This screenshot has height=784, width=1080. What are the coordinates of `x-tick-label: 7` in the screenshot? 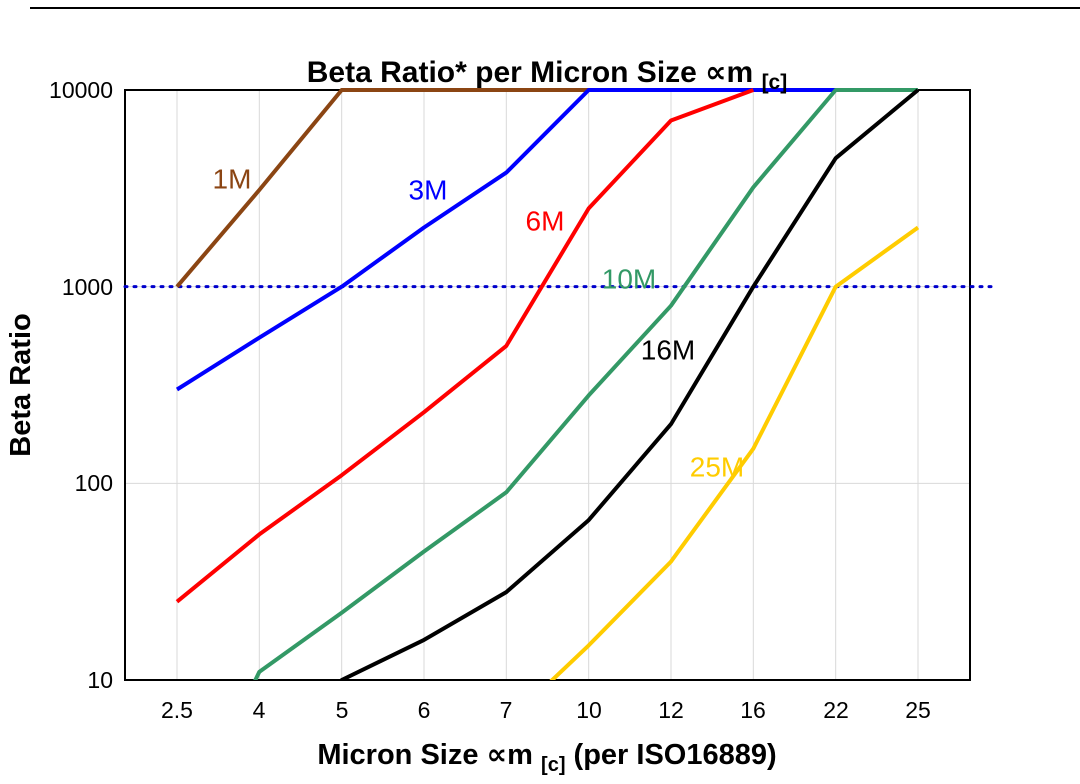 It's located at (506, 710).